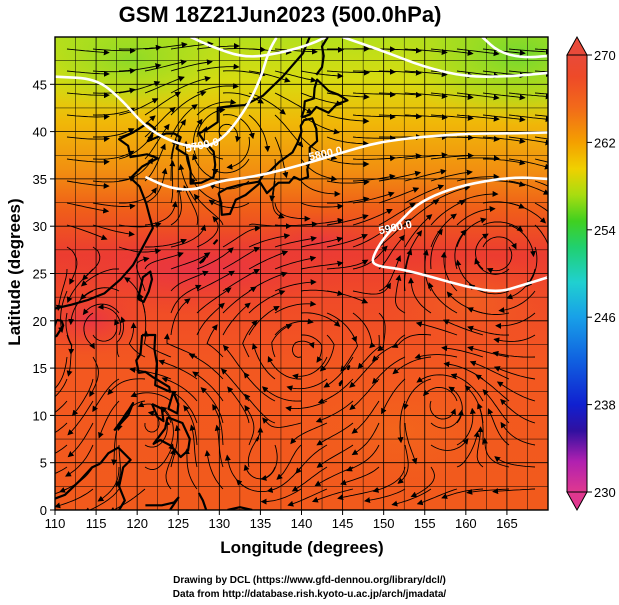 The height and width of the screenshot is (605, 619). What do you see at coordinates (577, 273) in the screenshot?
I see `colorbar-scale` at bounding box center [577, 273].